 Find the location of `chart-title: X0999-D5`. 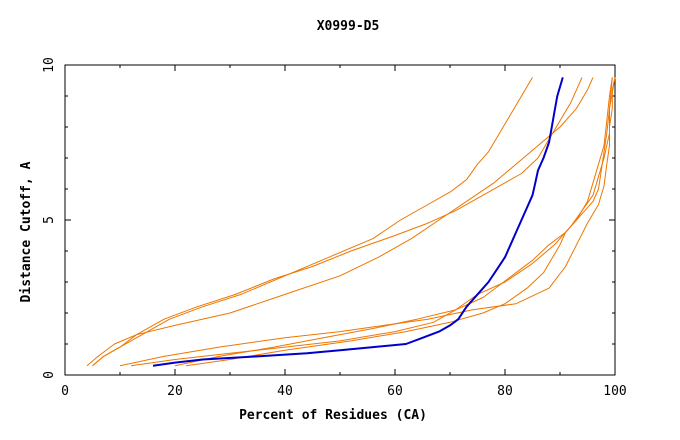

chart-title: X0999-D5 is located at coordinates (348, 26).